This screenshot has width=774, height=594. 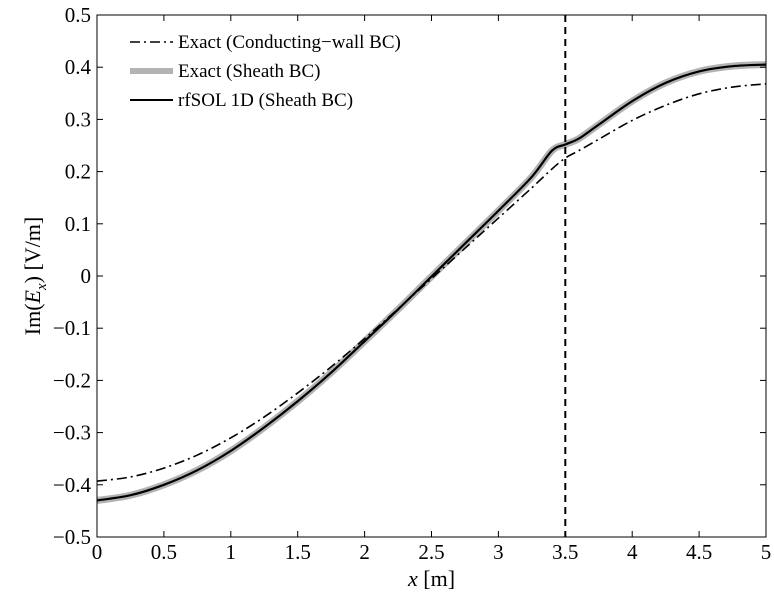 I want to click on legend-label-exact-sheath: Exact (Sheath BC), so click(x=249, y=71).